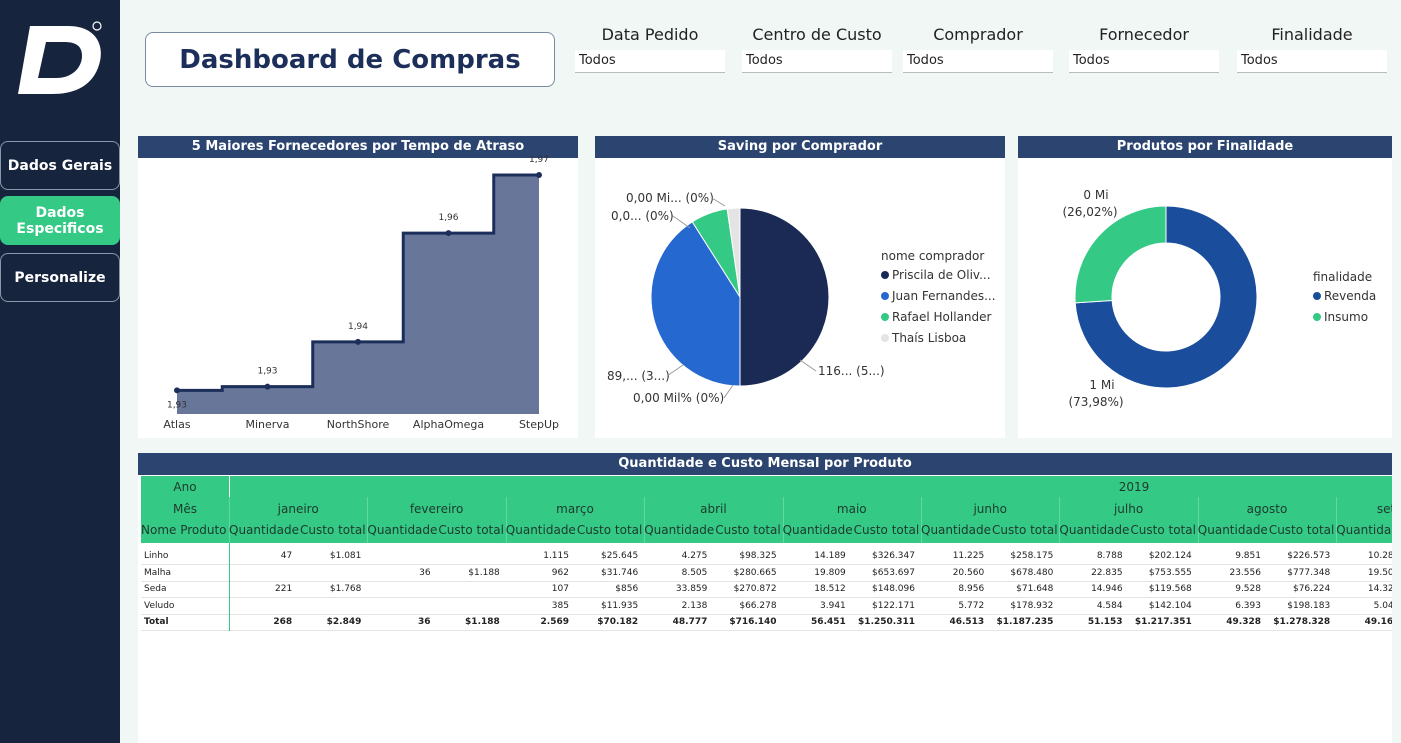  I want to click on cell-value: 6.393, so click(1248, 605).